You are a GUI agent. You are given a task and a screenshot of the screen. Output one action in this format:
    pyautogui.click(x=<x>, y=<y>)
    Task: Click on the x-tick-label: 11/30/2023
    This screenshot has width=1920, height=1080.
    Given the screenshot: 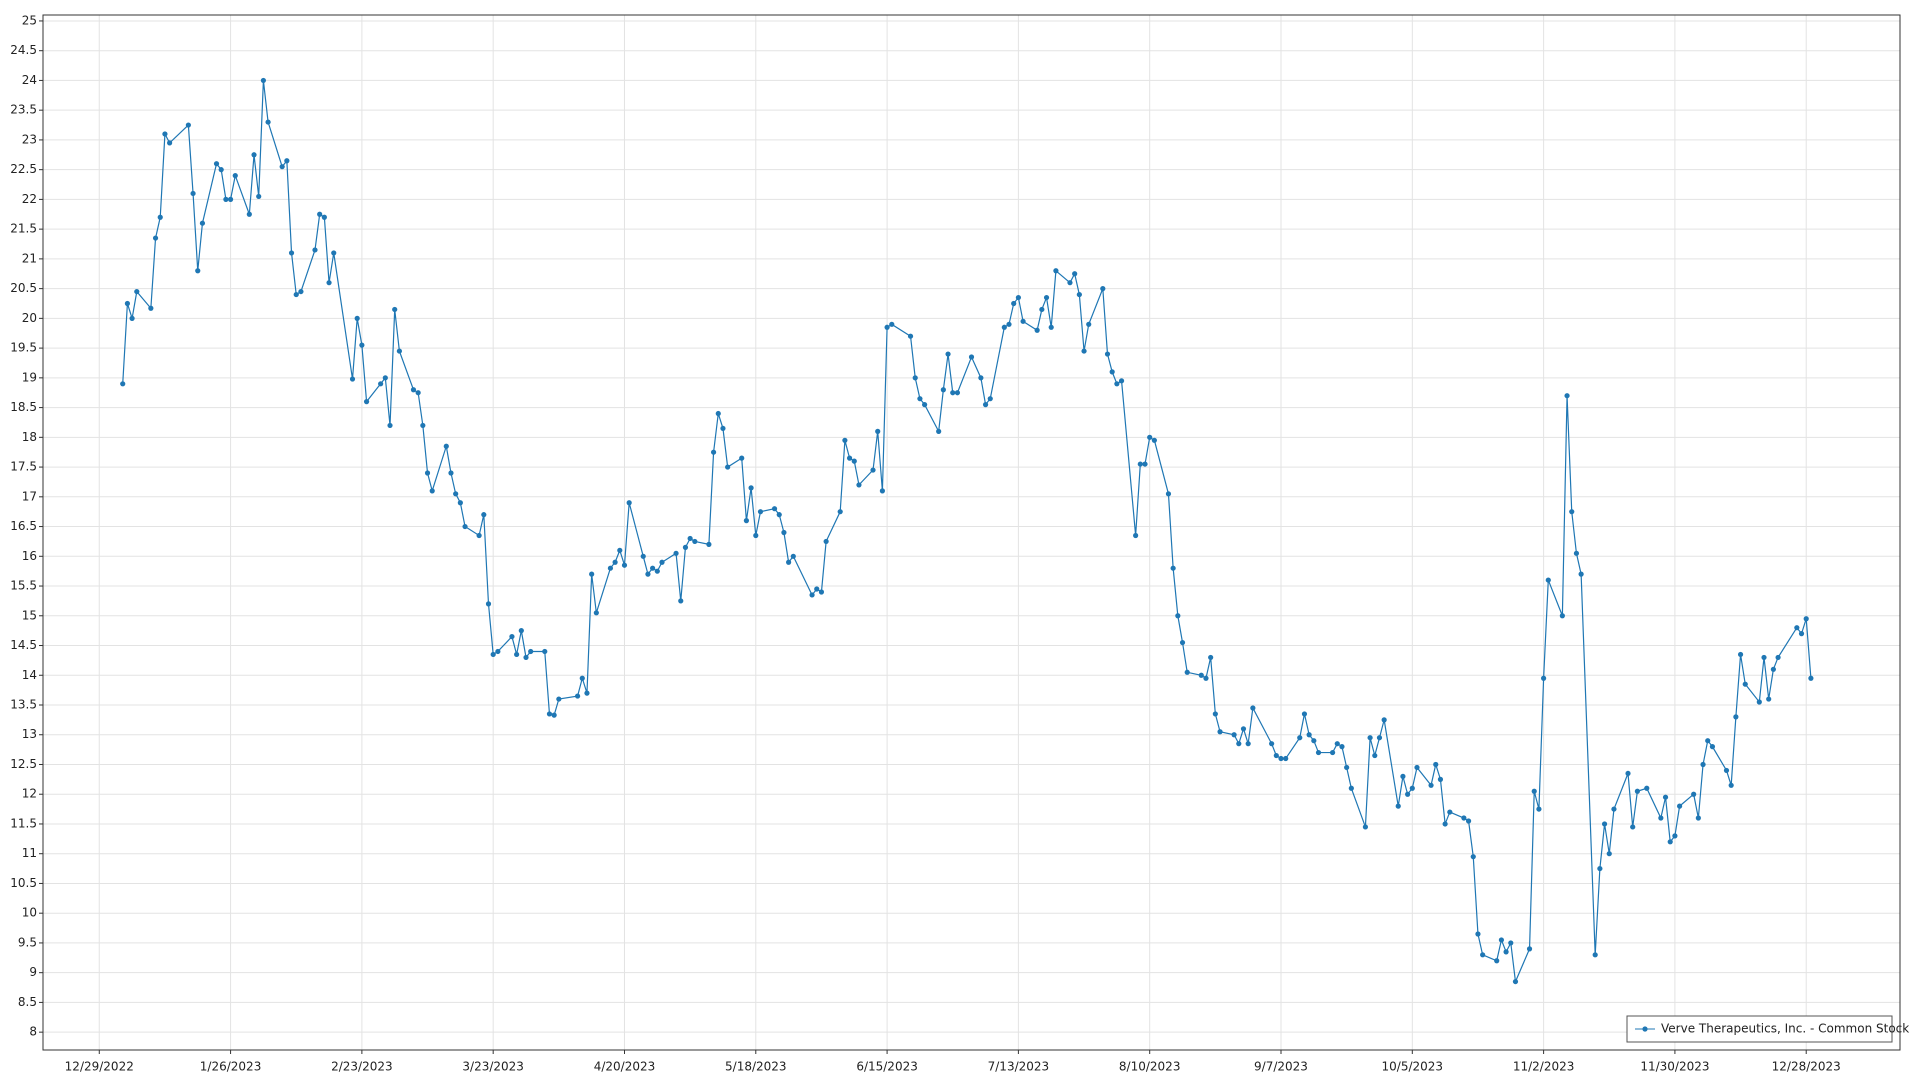 What is the action you would take?
    pyautogui.click(x=1674, y=1067)
    